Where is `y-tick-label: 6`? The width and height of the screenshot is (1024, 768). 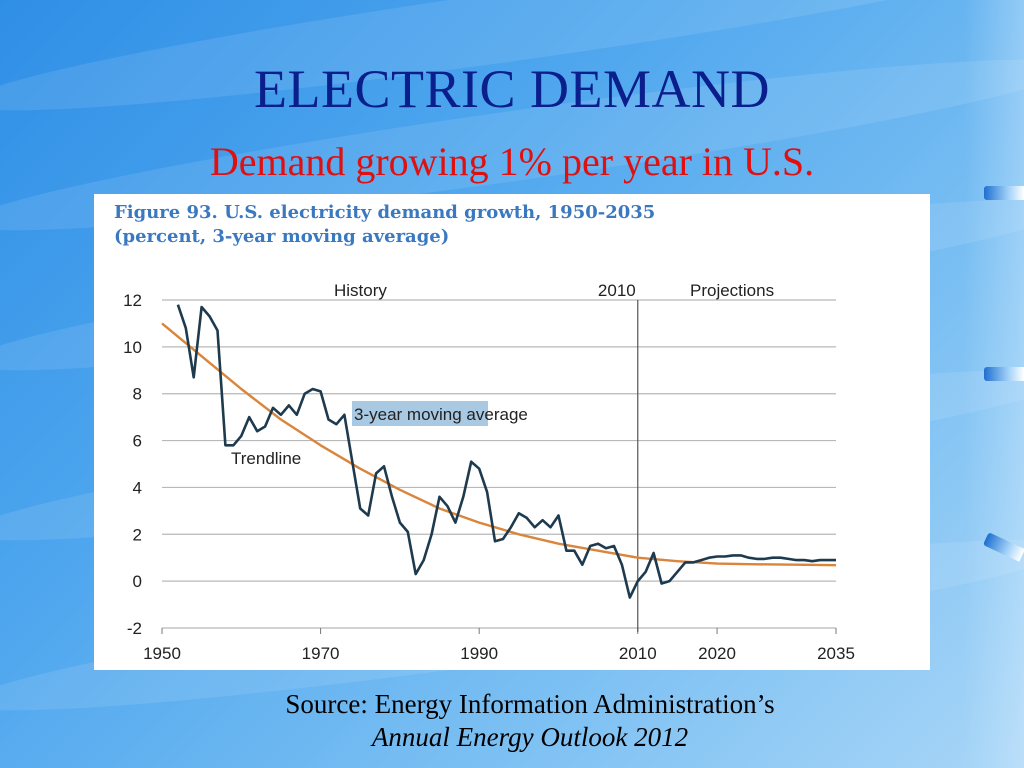 y-tick-label: 6 is located at coordinates (137, 441).